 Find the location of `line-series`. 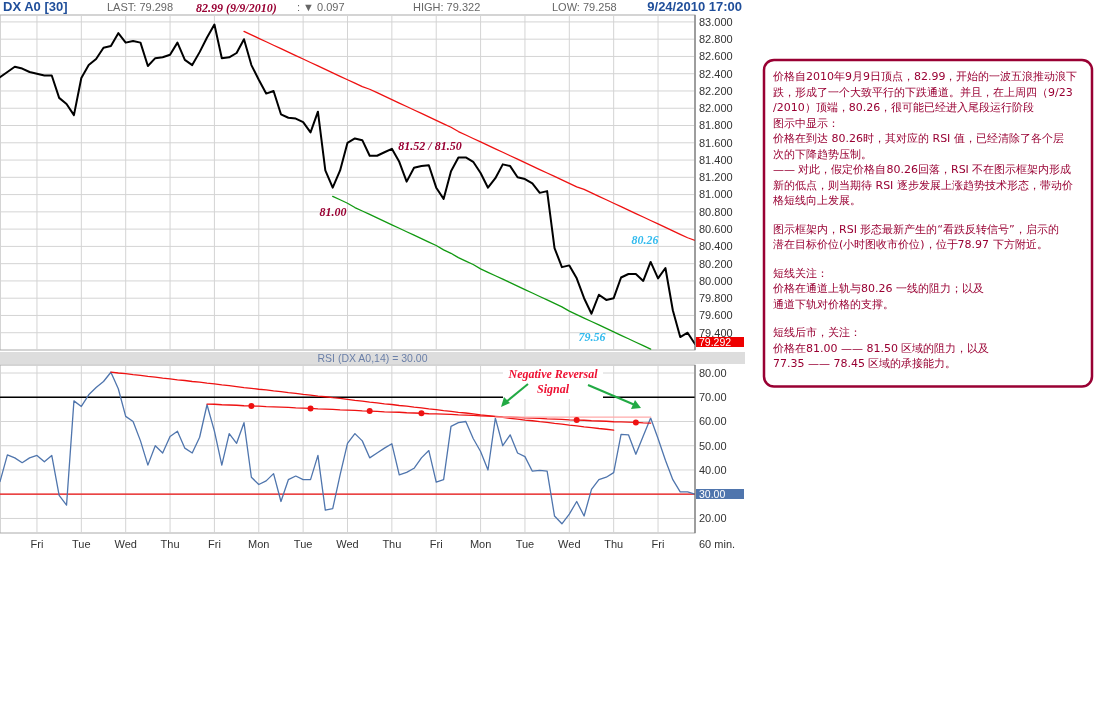

line-series is located at coordinates (347, 448).